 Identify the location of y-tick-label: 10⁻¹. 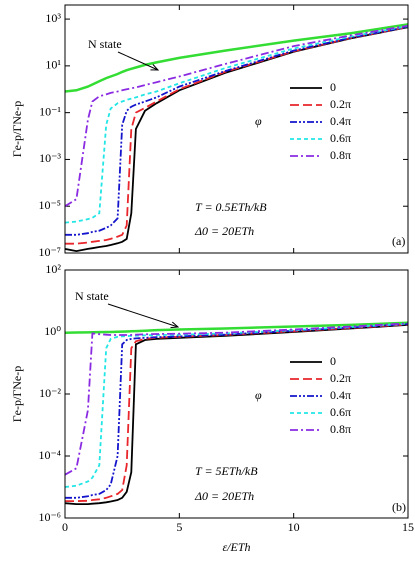
(50, 111).